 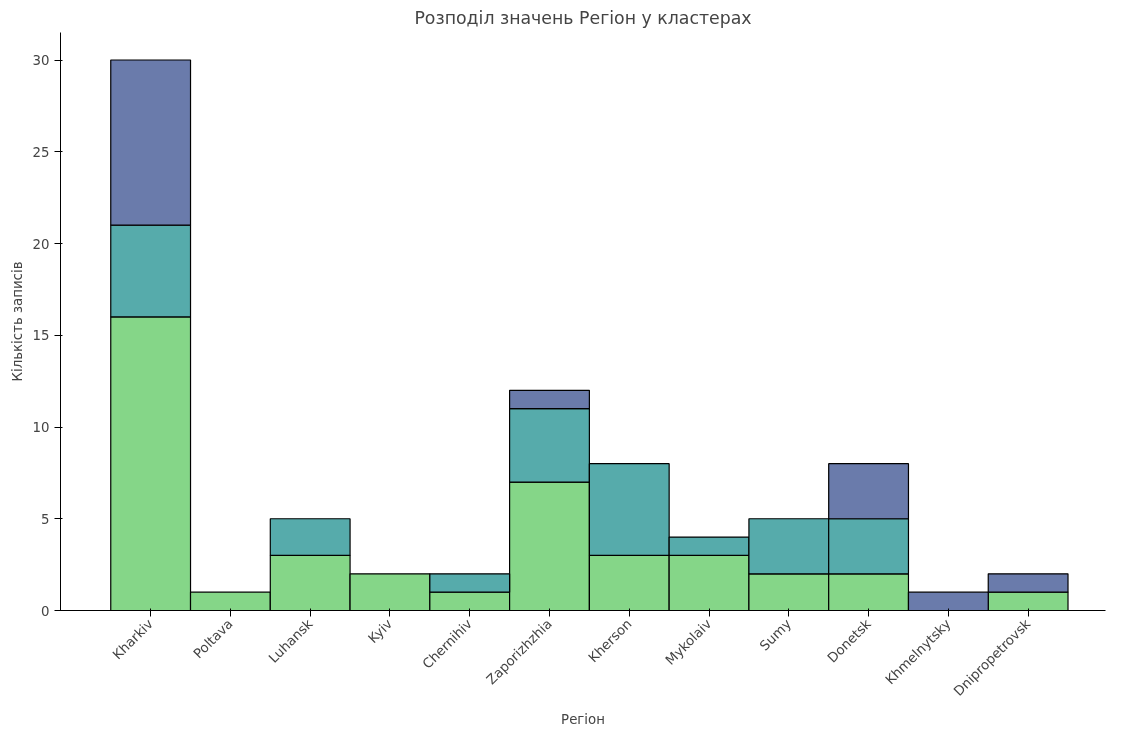 What do you see at coordinates (17, 321) in the screenshot?
I see `y-axis-title: Кількість записів` at bounding box center [17, 321].